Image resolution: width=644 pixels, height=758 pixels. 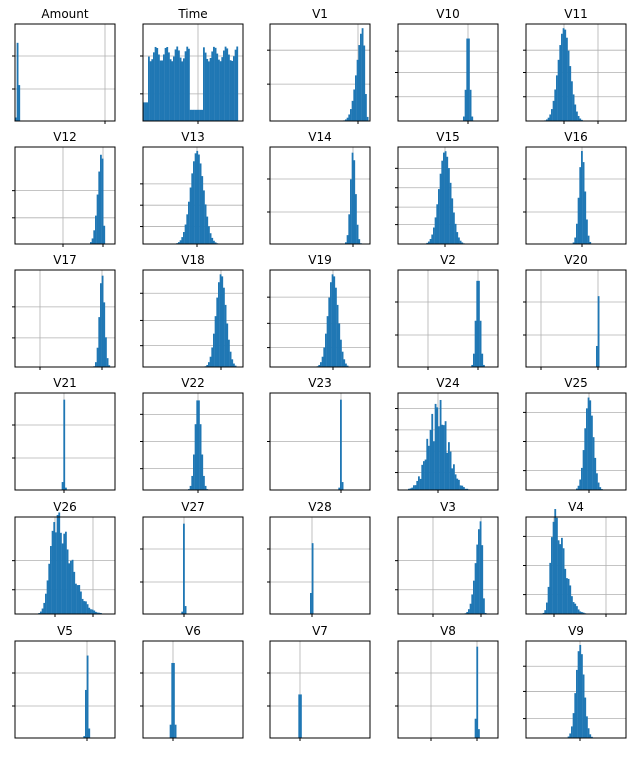 What do you see at coordinates (319, 311) in the screenshot?
I see `panel-v19: V19` at bounding box center [319, 311].